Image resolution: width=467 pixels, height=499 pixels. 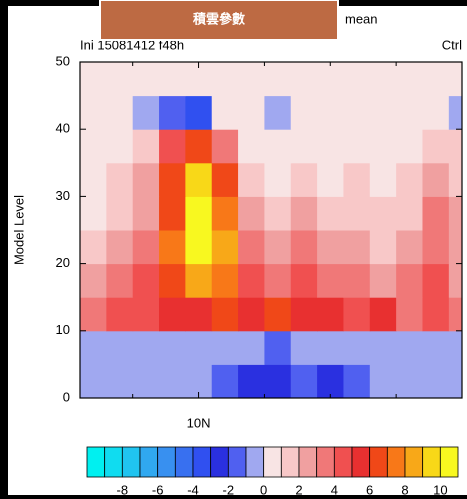 I want to click on colorbar-label: 4, so click(x=334, y=489).